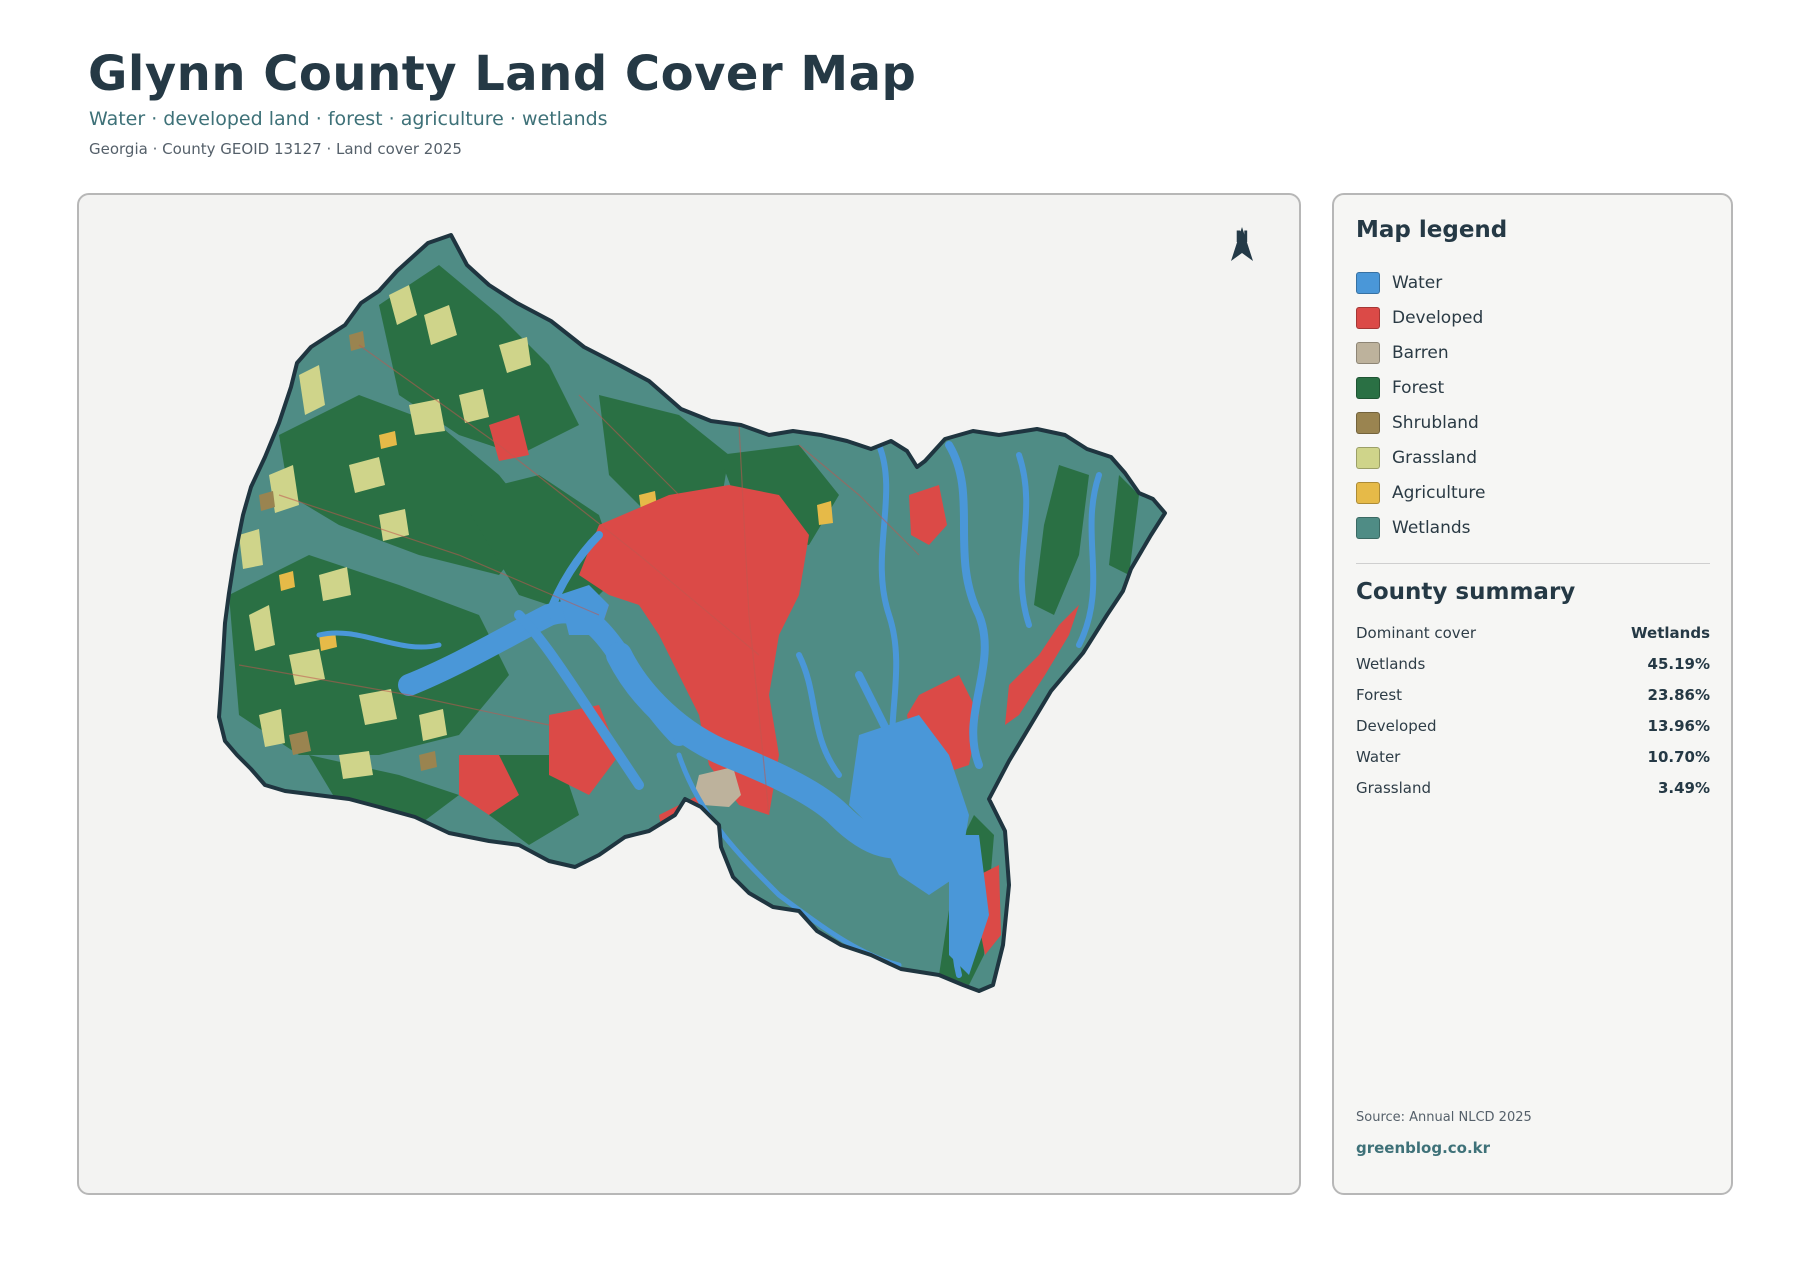 This screenshot has width=1800, height=1273. What do you see at coordinates (1379, 694) in the screenshot?
I see `summary-key: Forest` at bounding box center [1379, 694].